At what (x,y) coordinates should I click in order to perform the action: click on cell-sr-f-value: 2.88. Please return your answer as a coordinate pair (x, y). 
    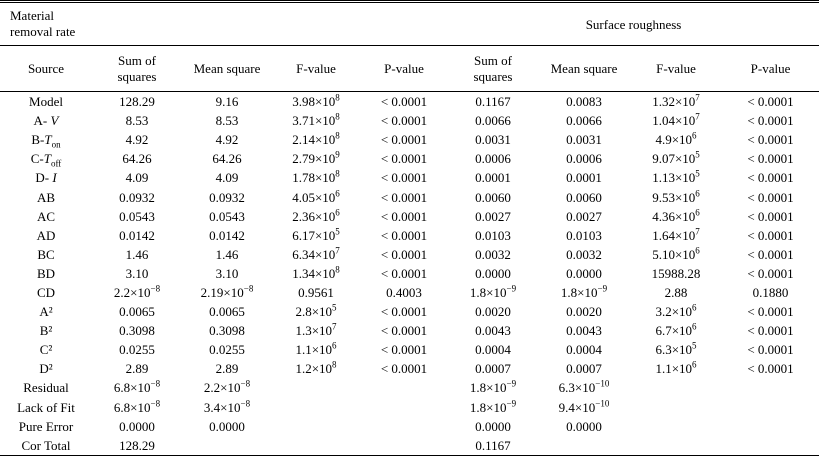
    Looking at the image, I should click on (676, 292).